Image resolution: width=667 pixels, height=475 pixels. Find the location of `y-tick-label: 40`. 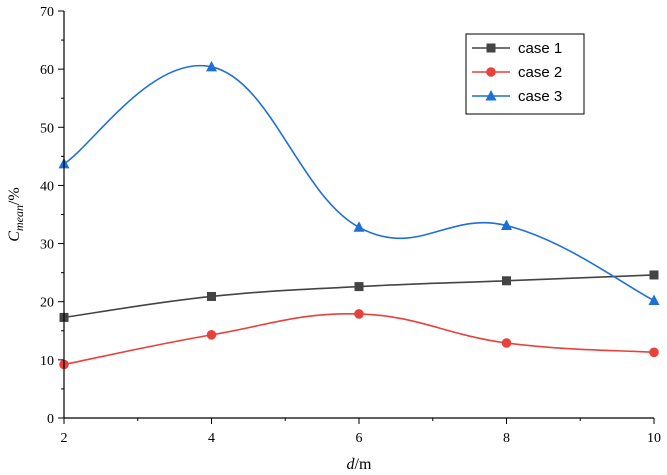

y-tick-label: 40 is located at coordinates (47, 186).